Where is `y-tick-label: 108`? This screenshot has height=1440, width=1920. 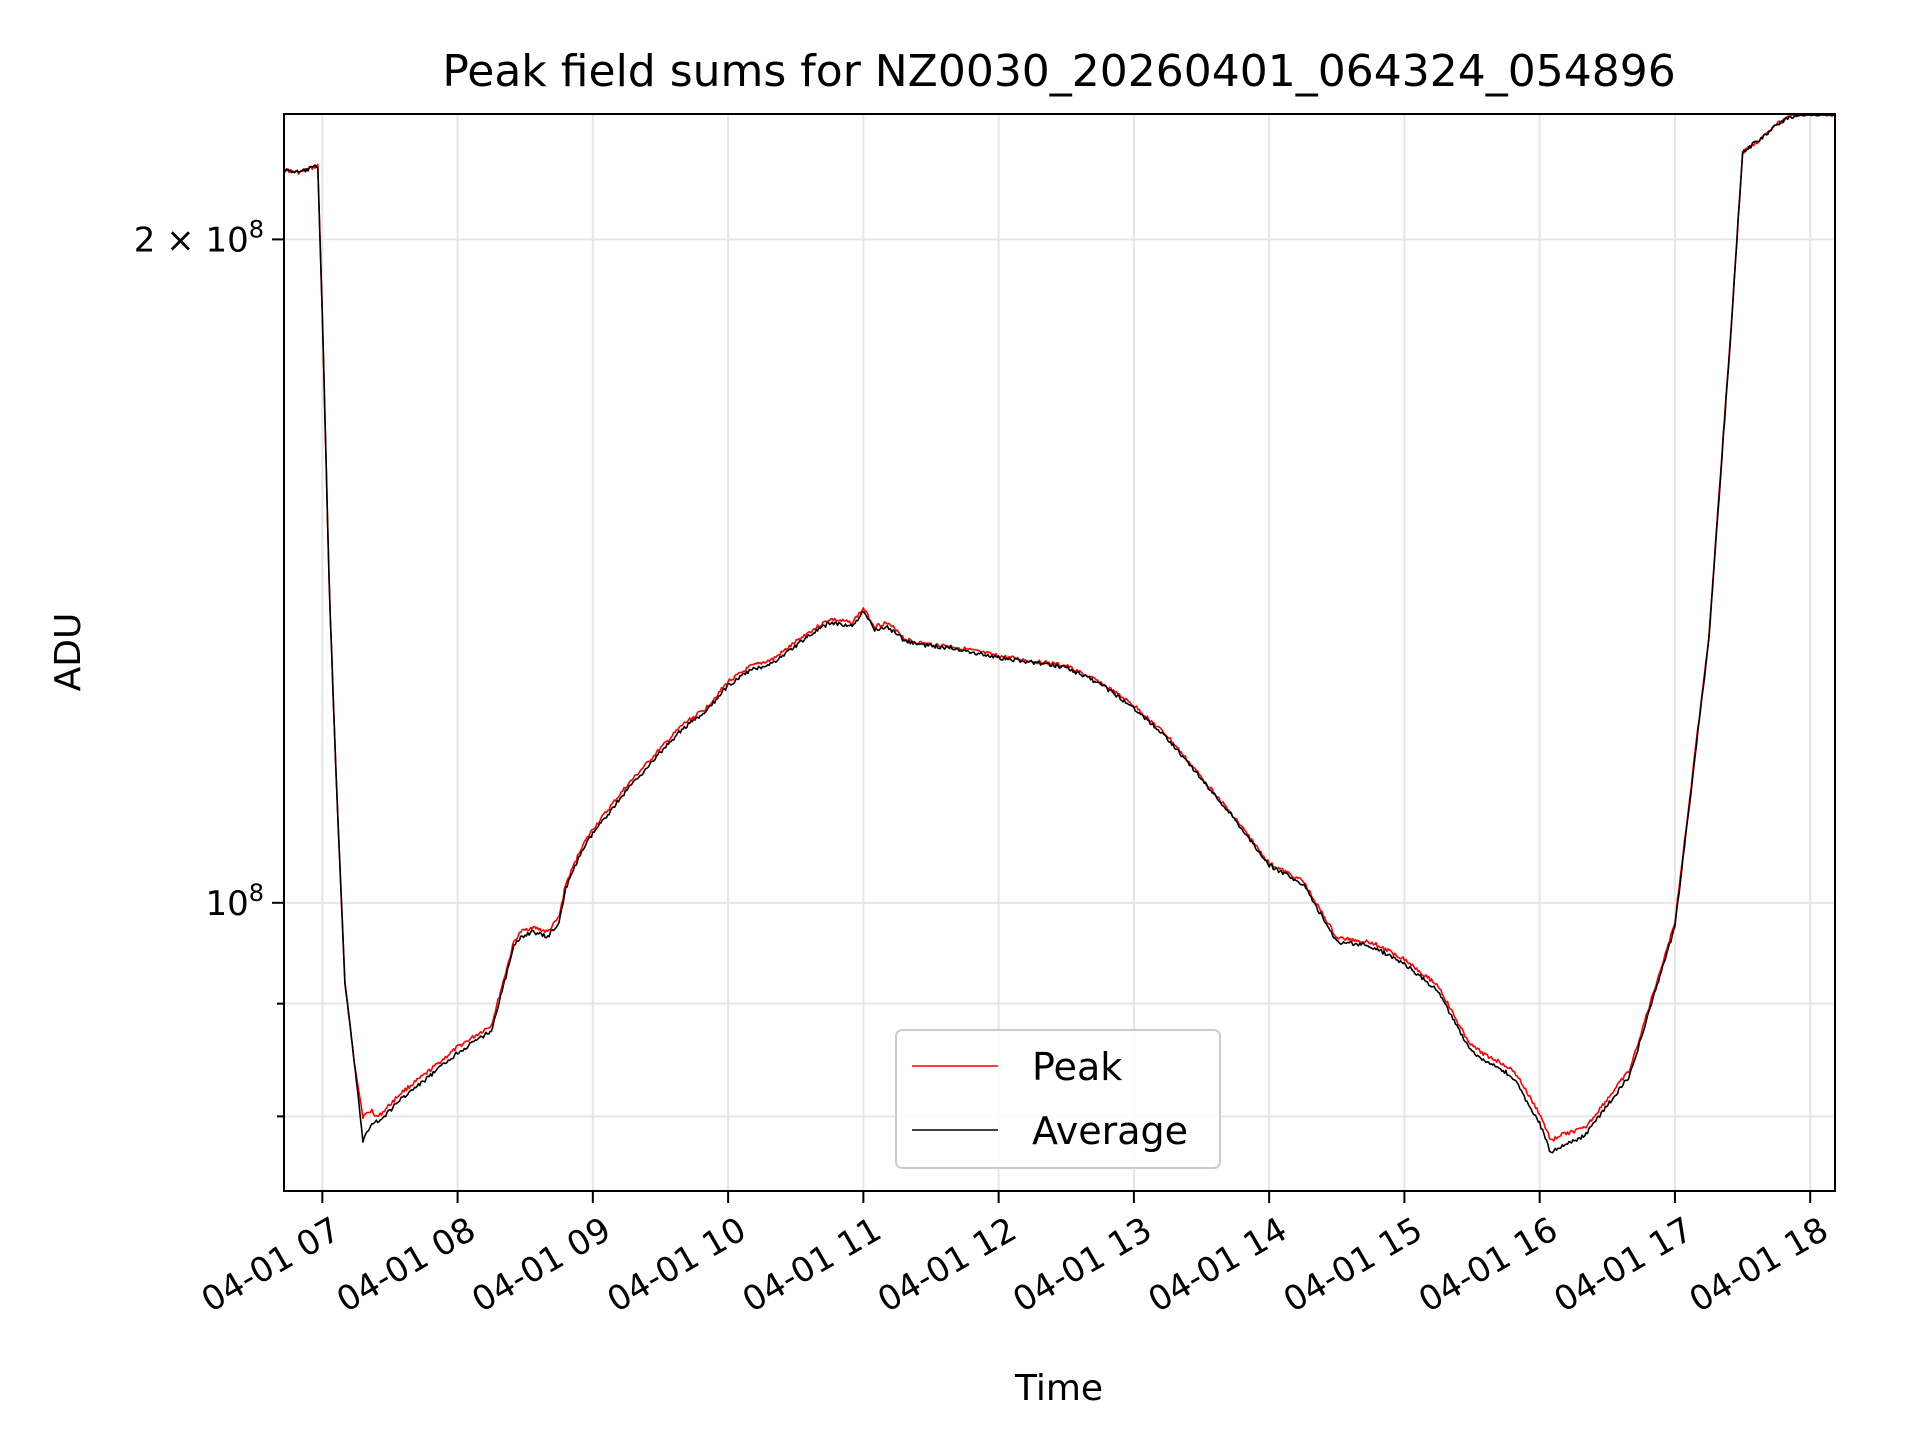
y-tick-label: 108 is located at coordinates (234, 901).